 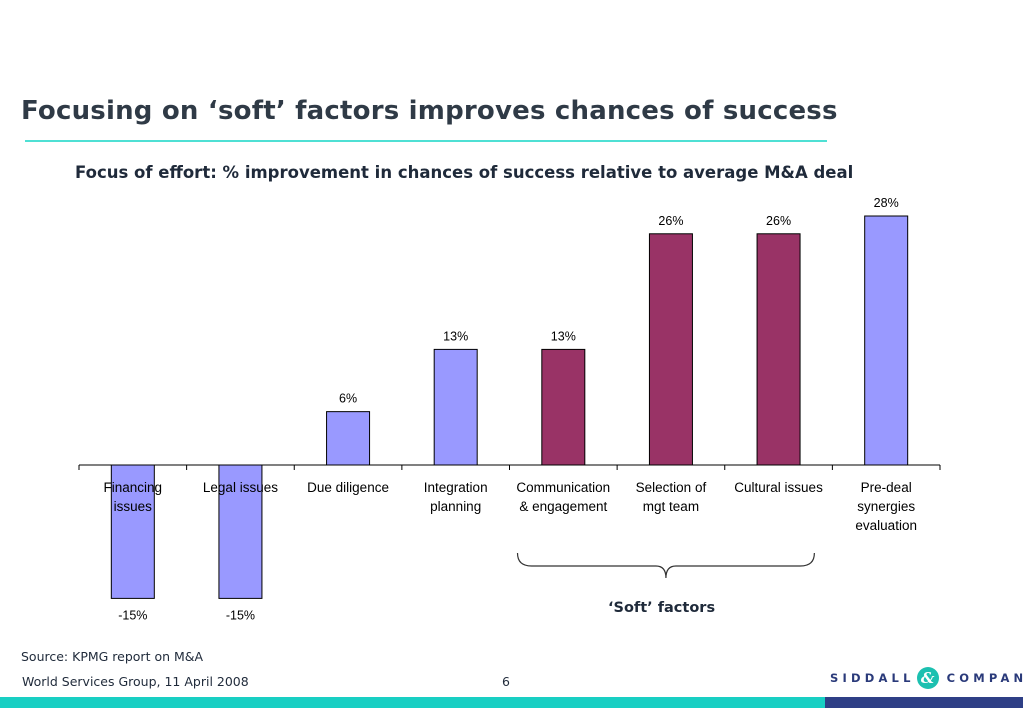 What do you see at coordinates (924, 702) in the screenshot?
I see `footer-bar-navy` at bounding box center [924, 702].